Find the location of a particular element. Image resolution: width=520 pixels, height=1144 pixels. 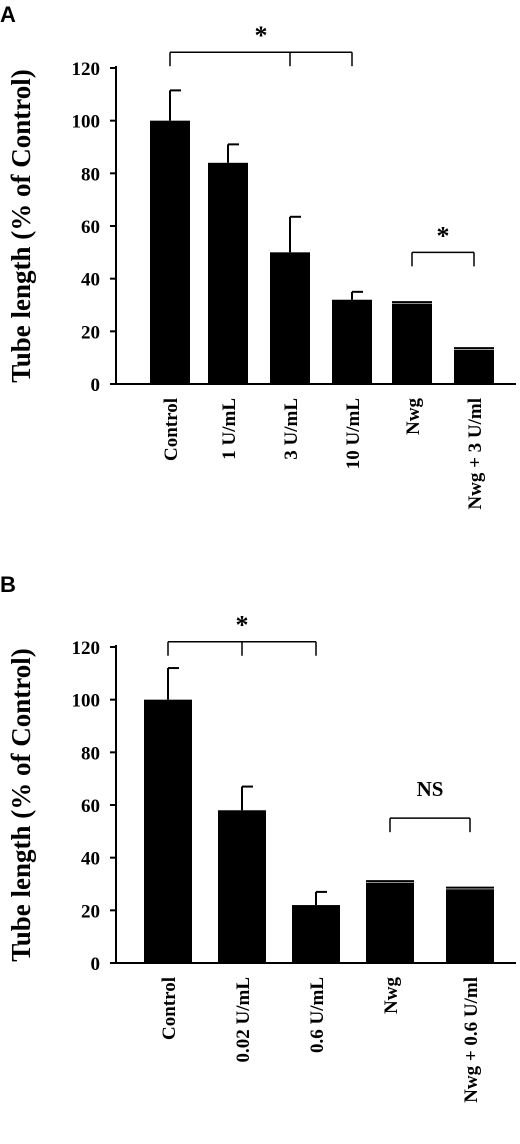

significance-label-2: * is located at coordinates (443, 235).